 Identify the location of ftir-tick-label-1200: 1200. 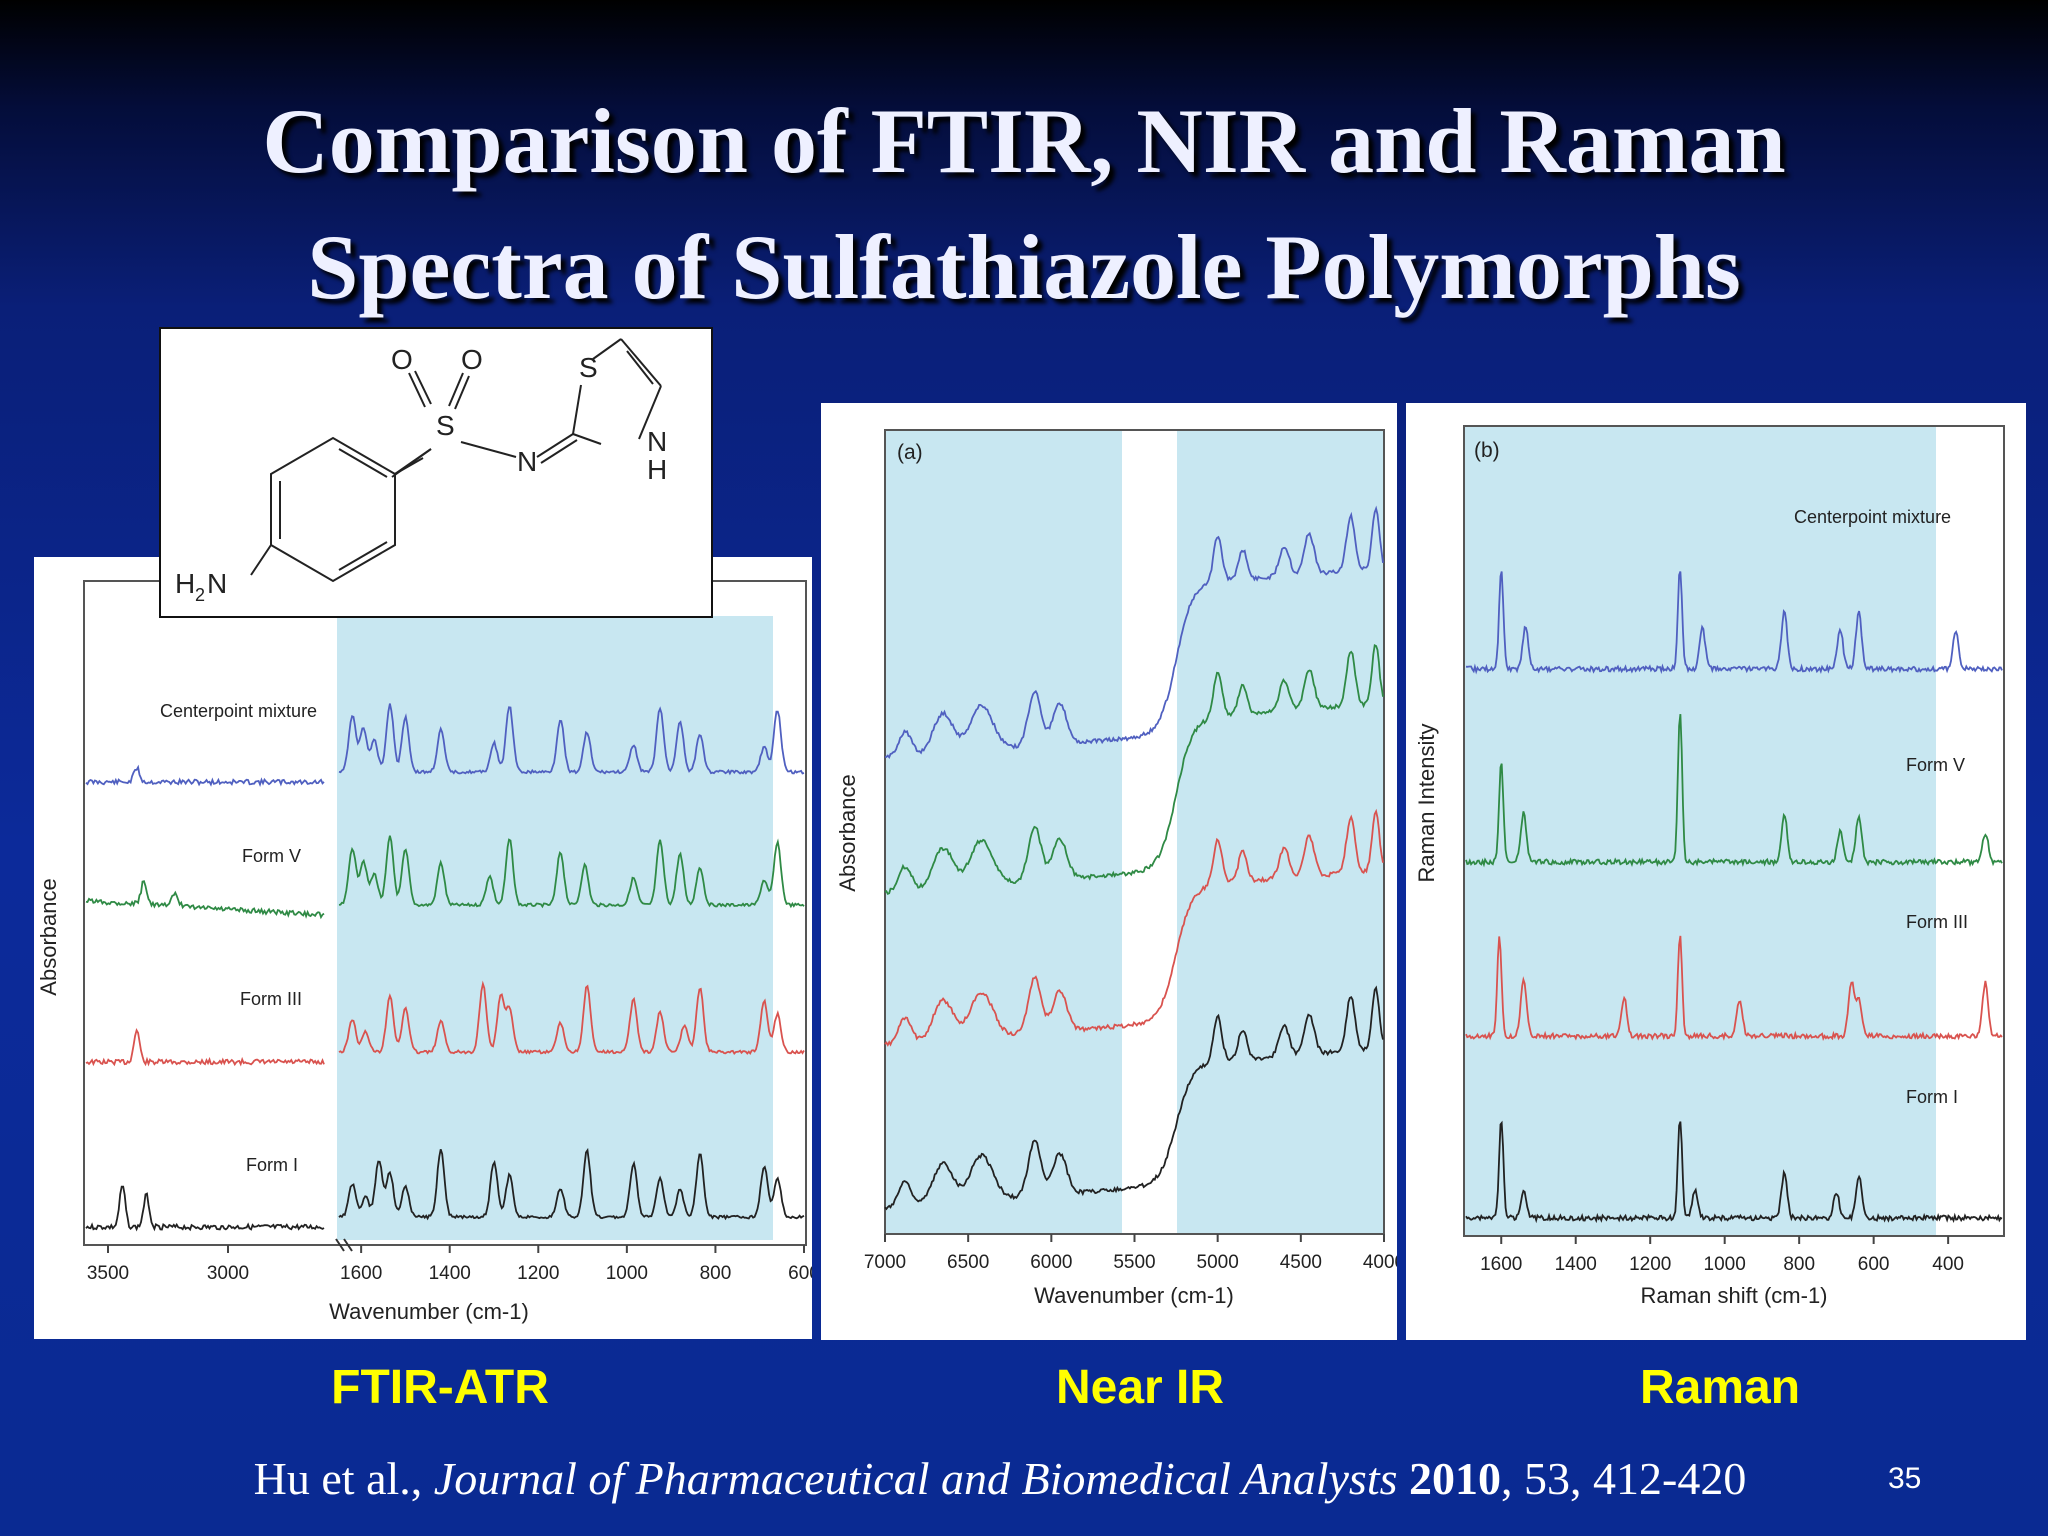
(538, 1273).